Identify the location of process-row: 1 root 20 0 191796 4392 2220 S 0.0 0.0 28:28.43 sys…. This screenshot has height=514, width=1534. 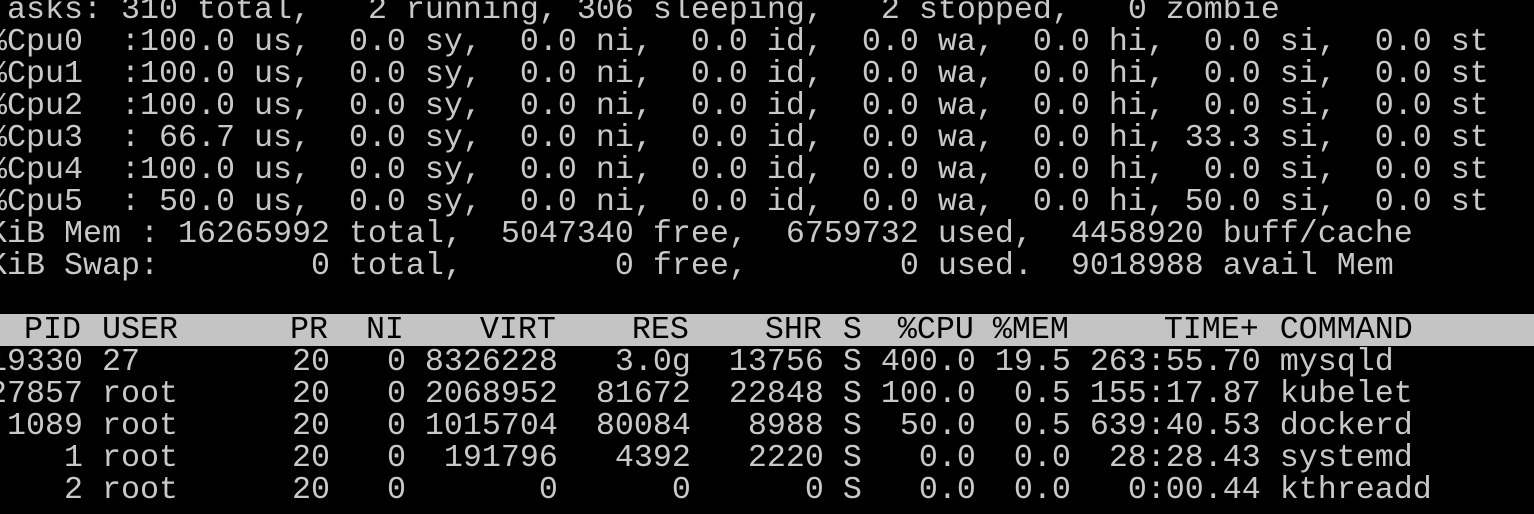
(767, 458).